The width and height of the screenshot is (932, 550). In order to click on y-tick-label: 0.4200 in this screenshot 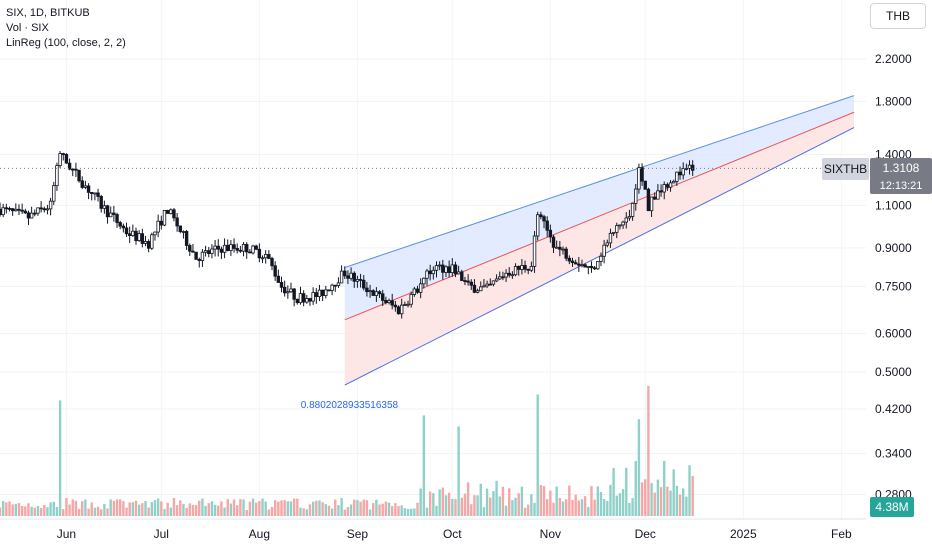, I will do `click(893, 409)`.